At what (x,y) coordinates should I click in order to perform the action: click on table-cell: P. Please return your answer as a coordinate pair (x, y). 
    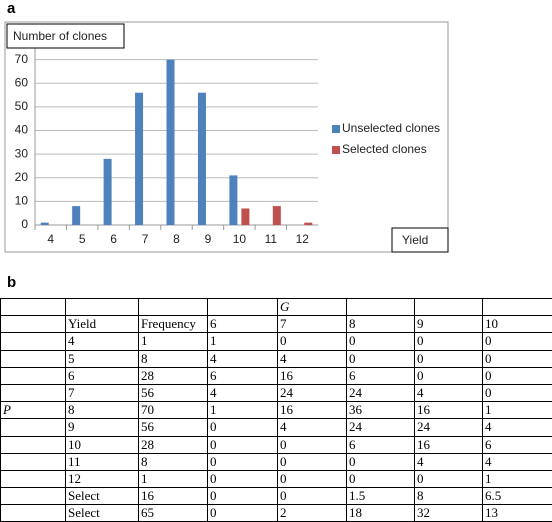
    Looking at the image, I should click on (33, 410).